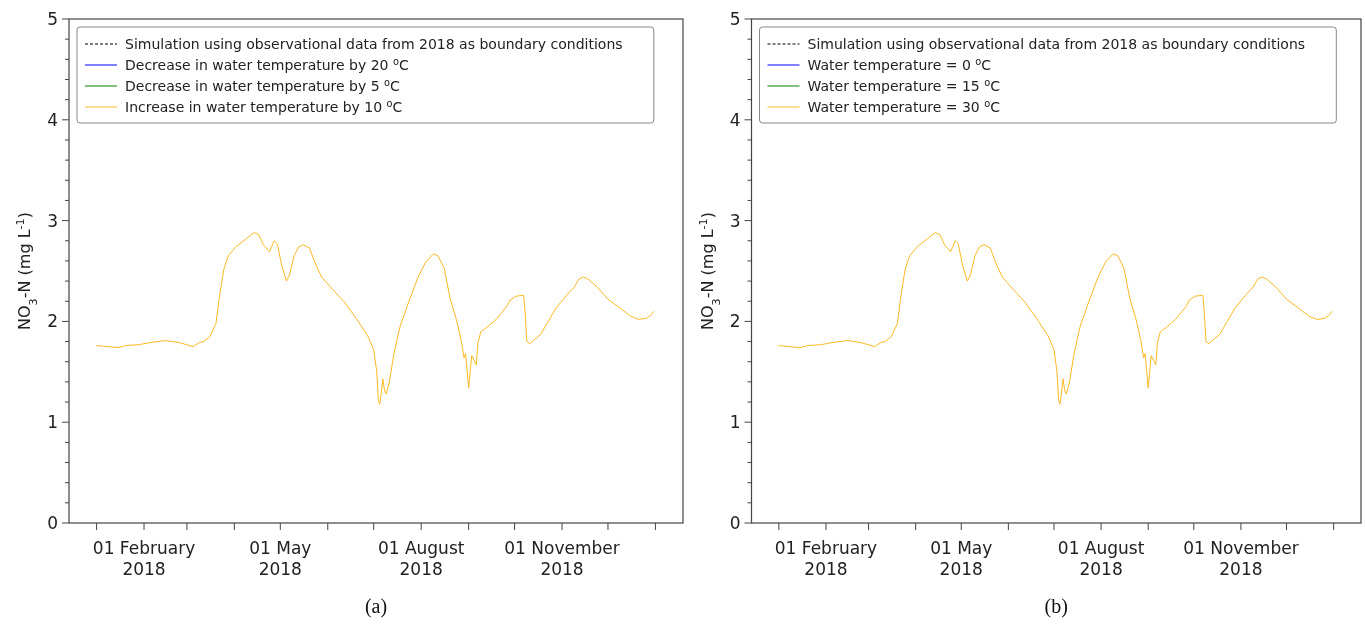 The image size is (1365, 626). What do you see at coordinates (1056, 606) in the screenshot?
I see `text: (b)` at bounding box center [1056, 606].